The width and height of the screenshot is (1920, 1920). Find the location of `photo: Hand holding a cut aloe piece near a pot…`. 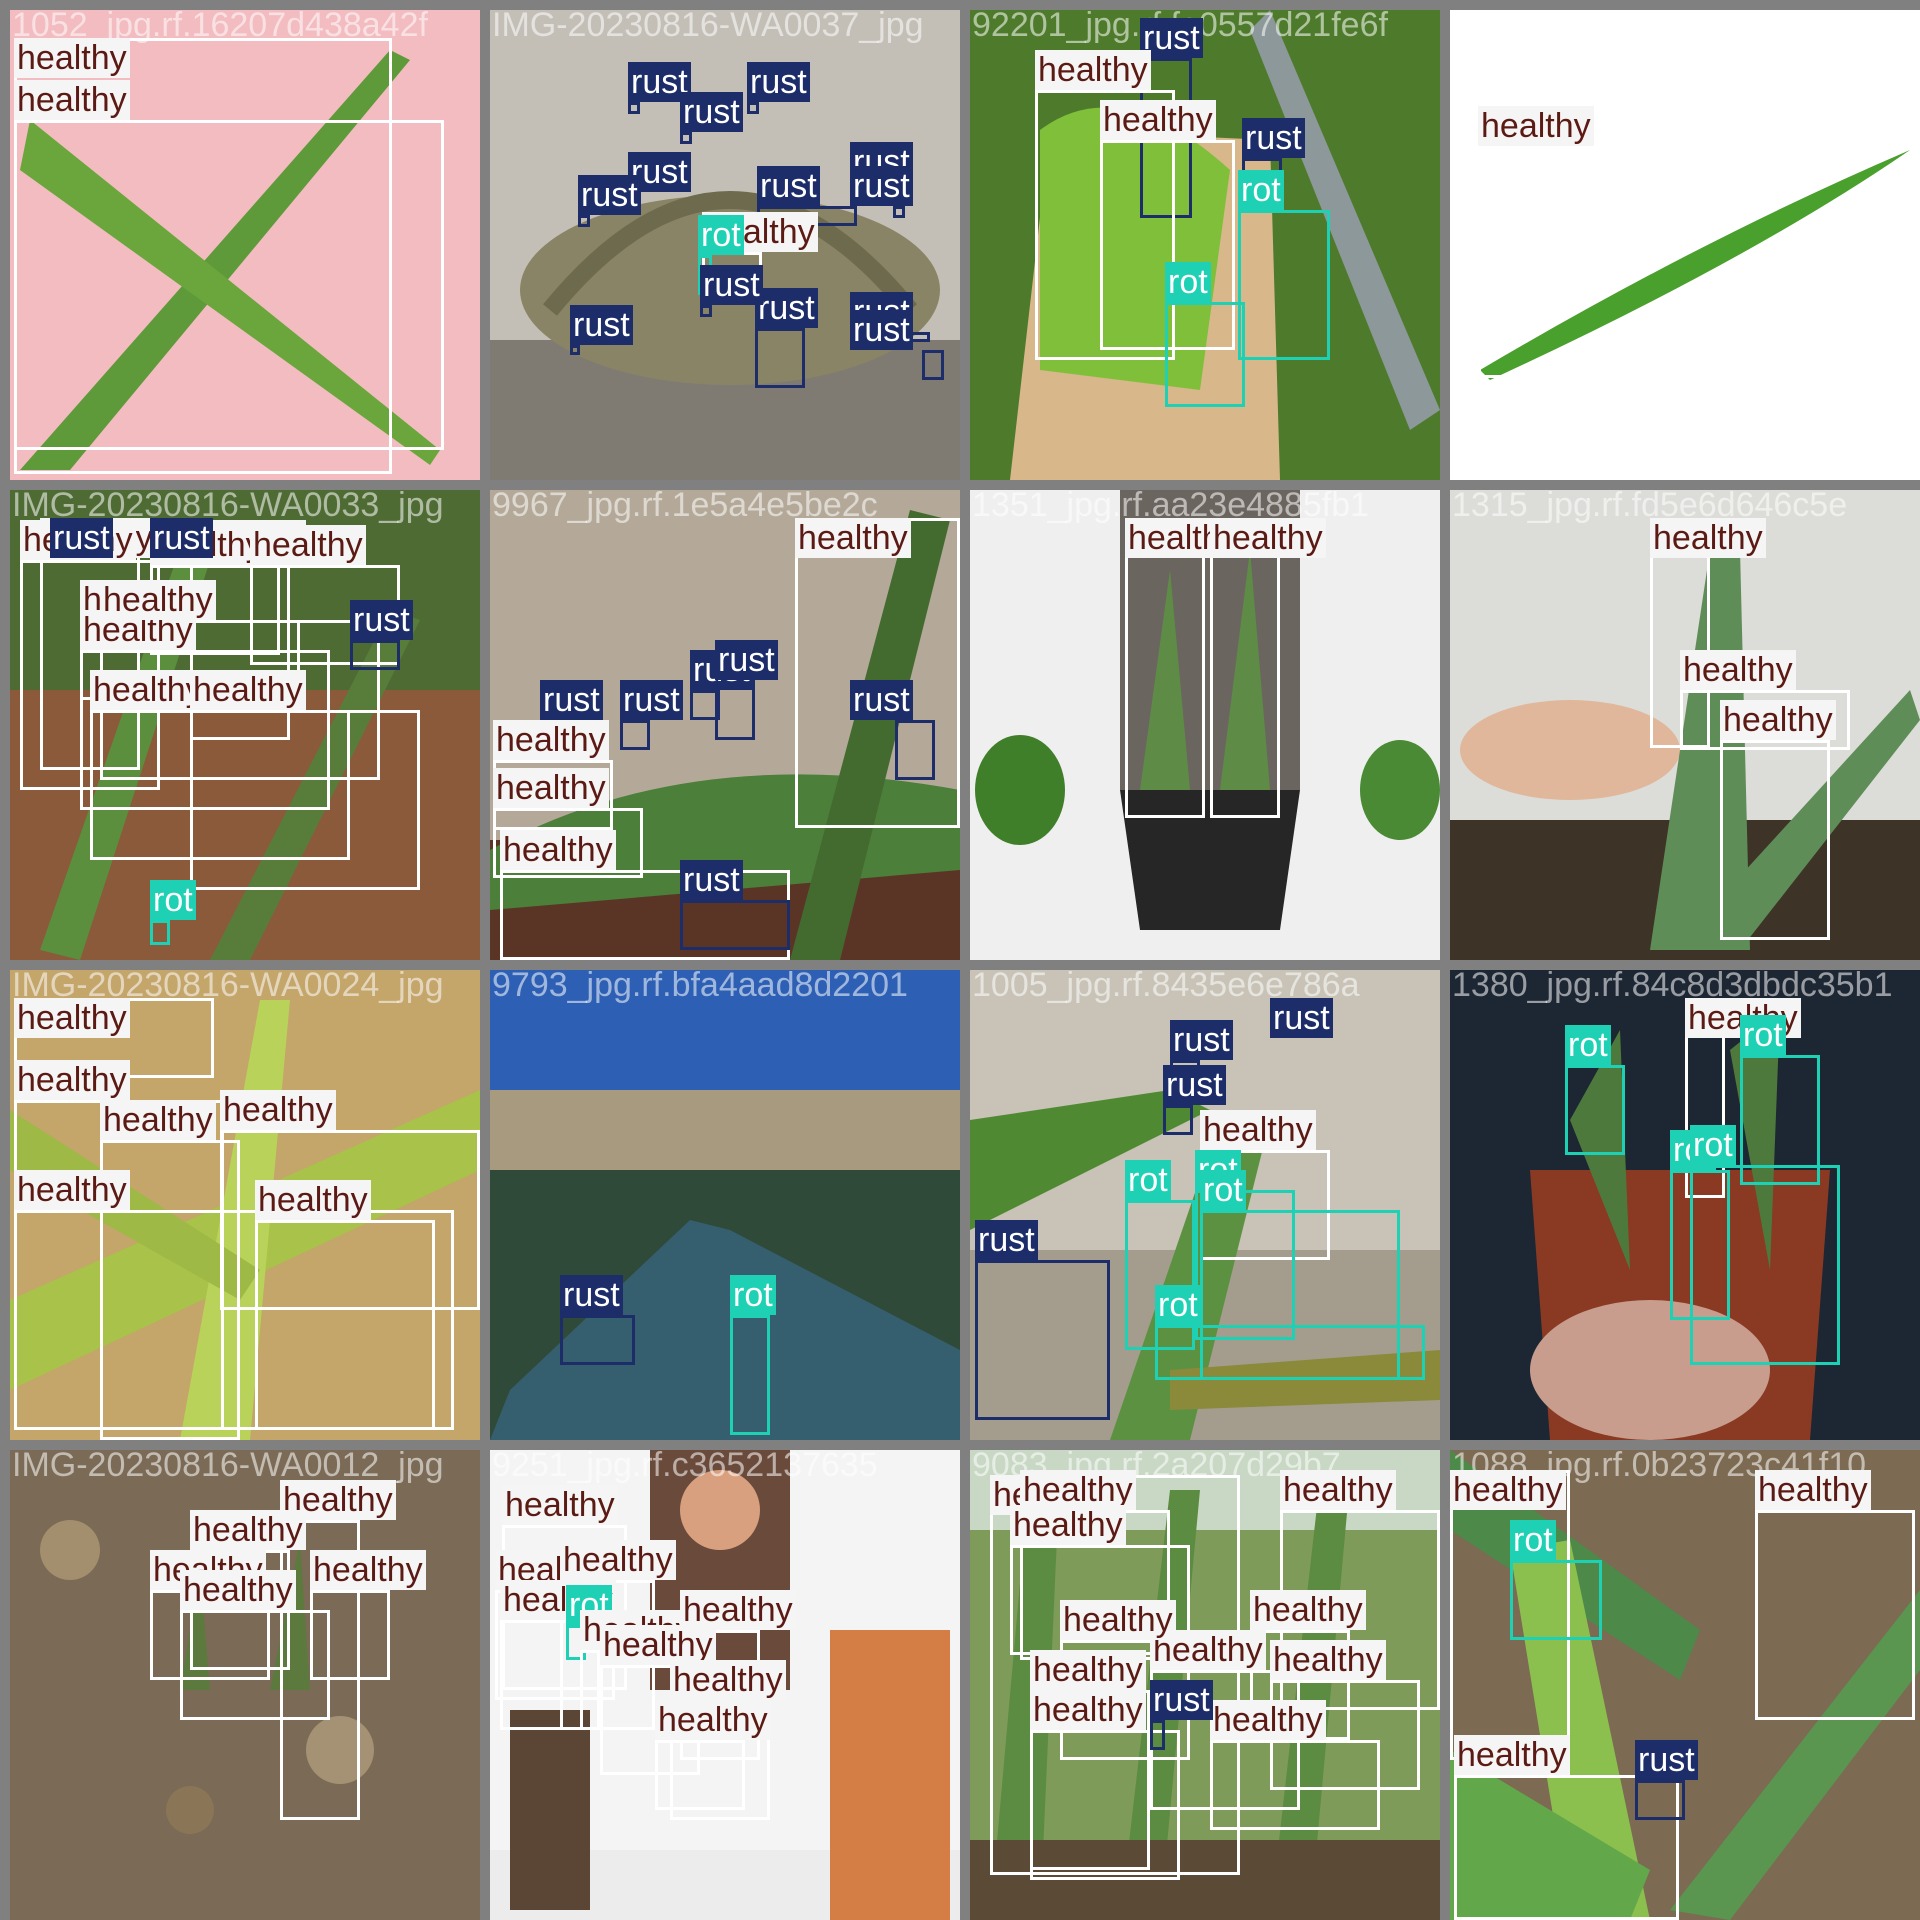

photo: Hand holding a cut aloe piece near a pot… is located at coordinates (1685, 725).